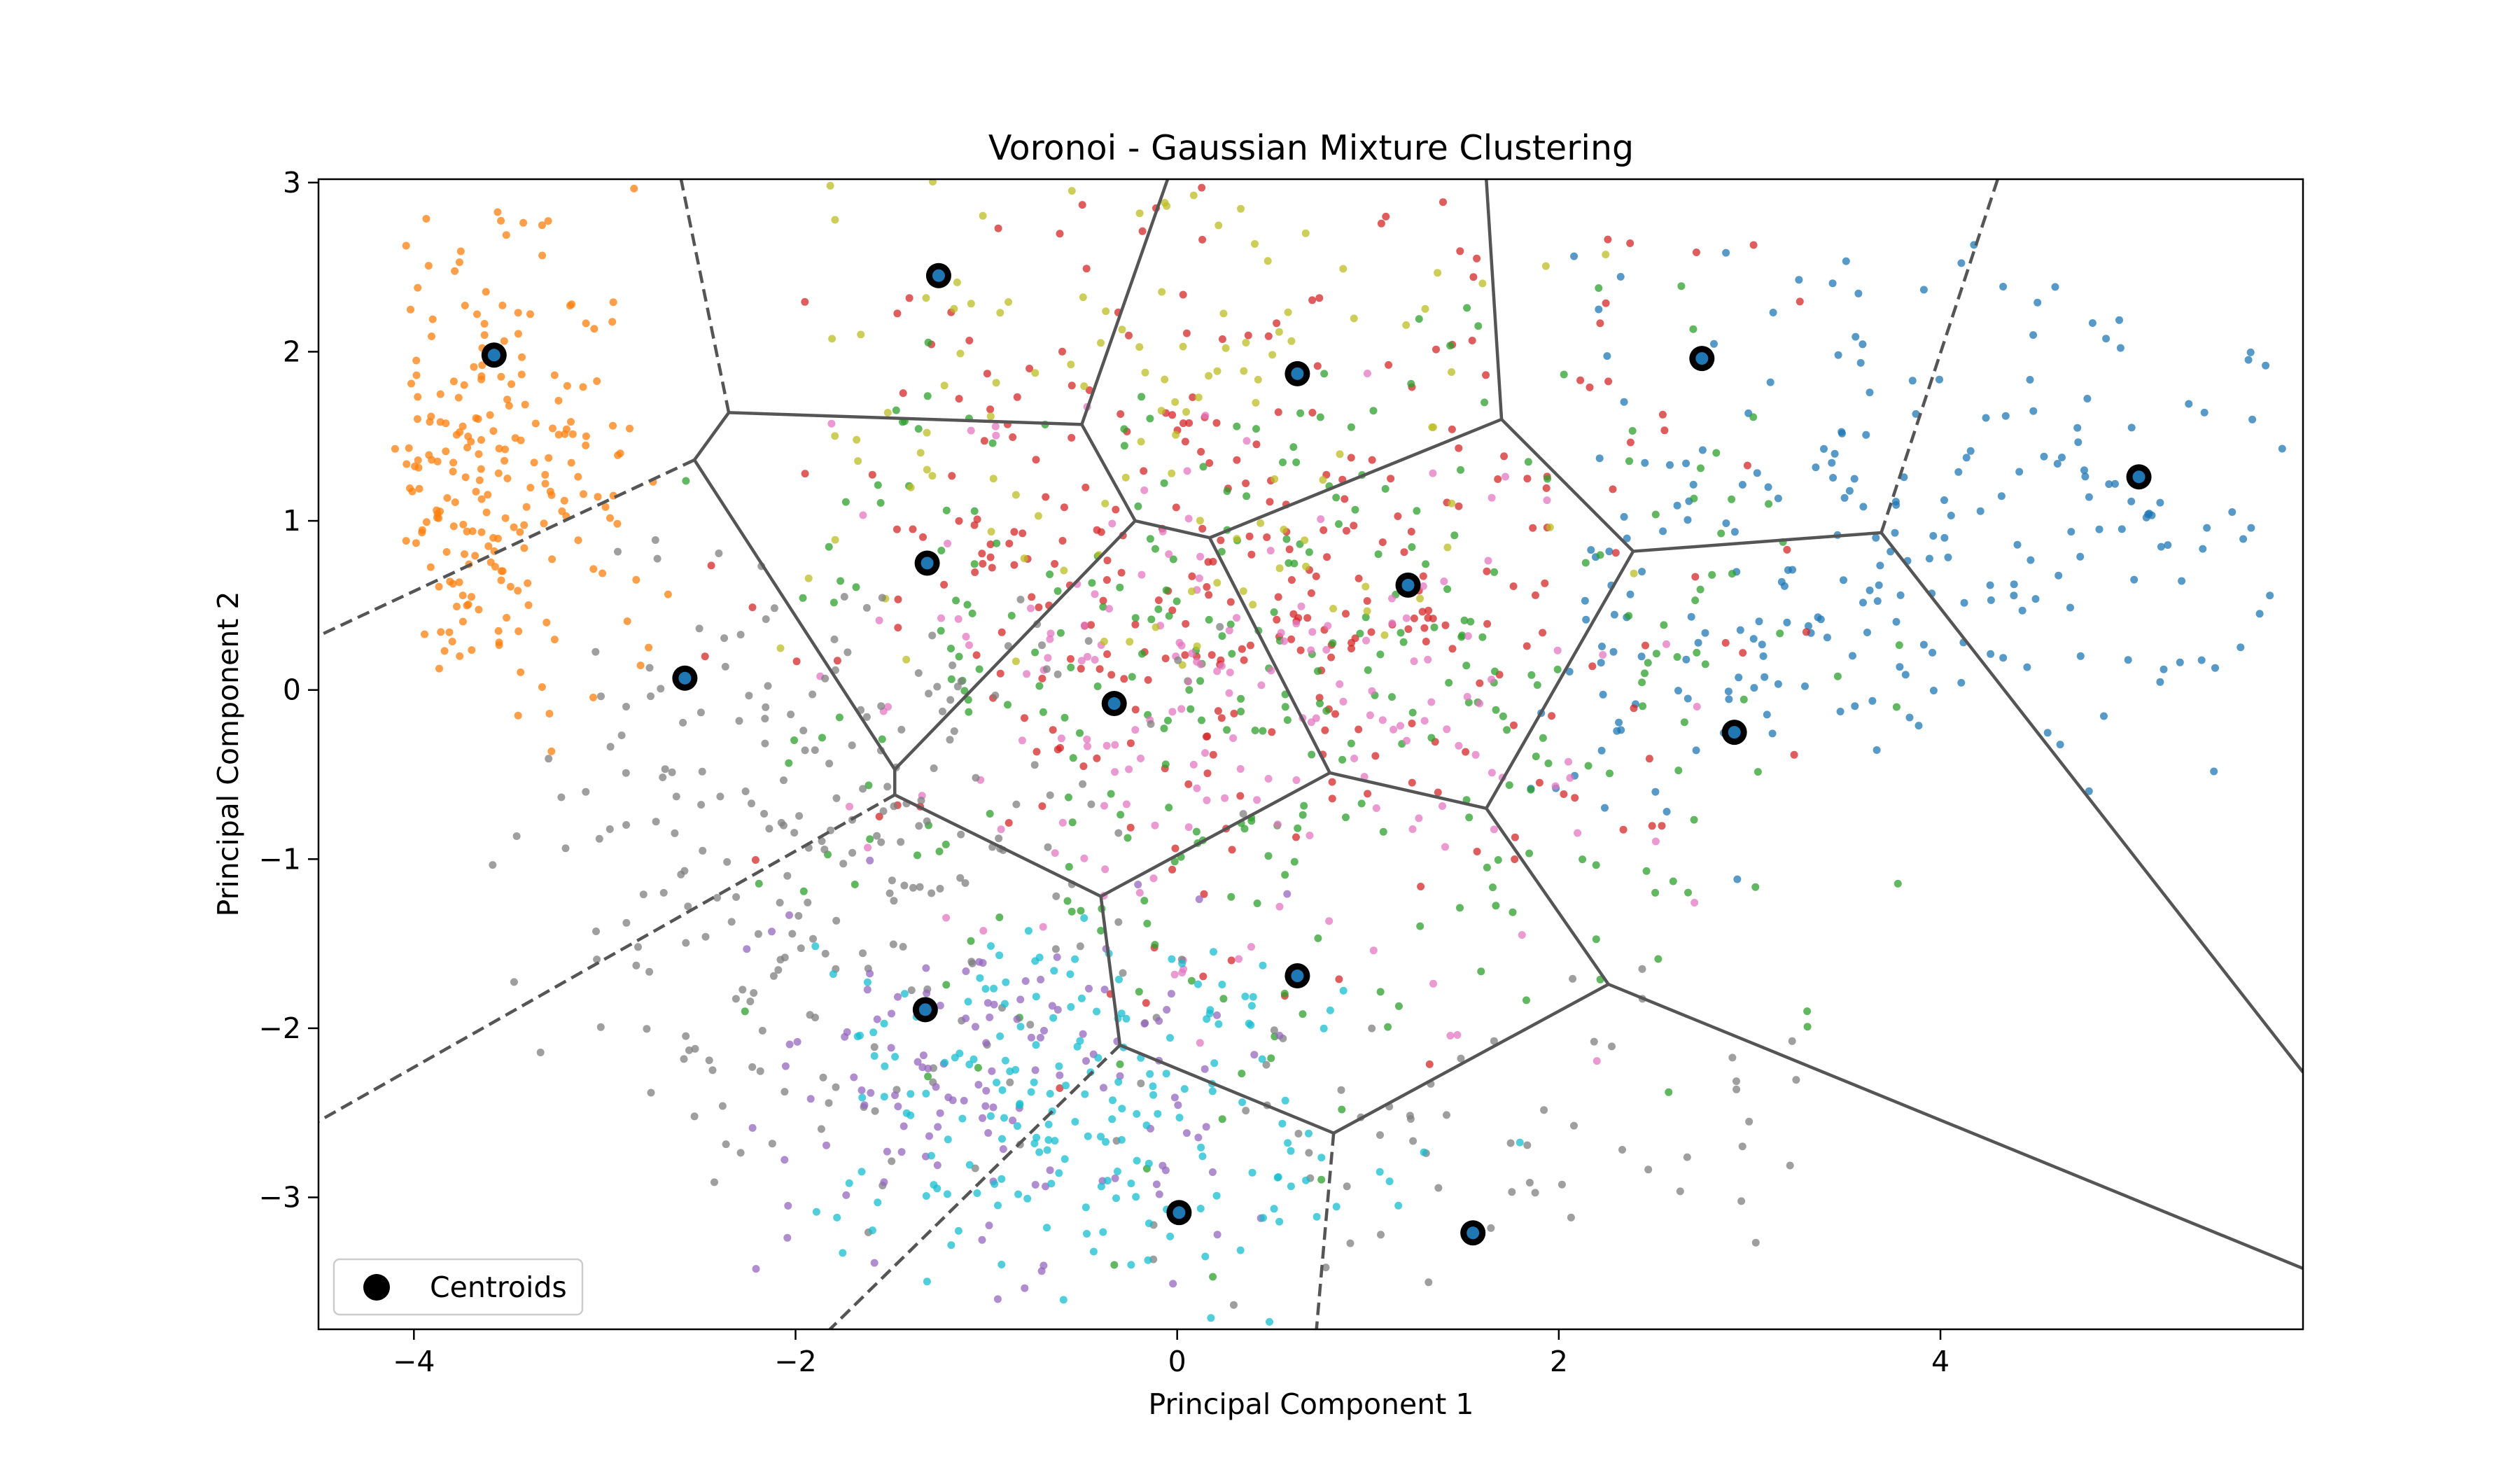  I want to click on voronoi-edge, so click(1471, 1059).